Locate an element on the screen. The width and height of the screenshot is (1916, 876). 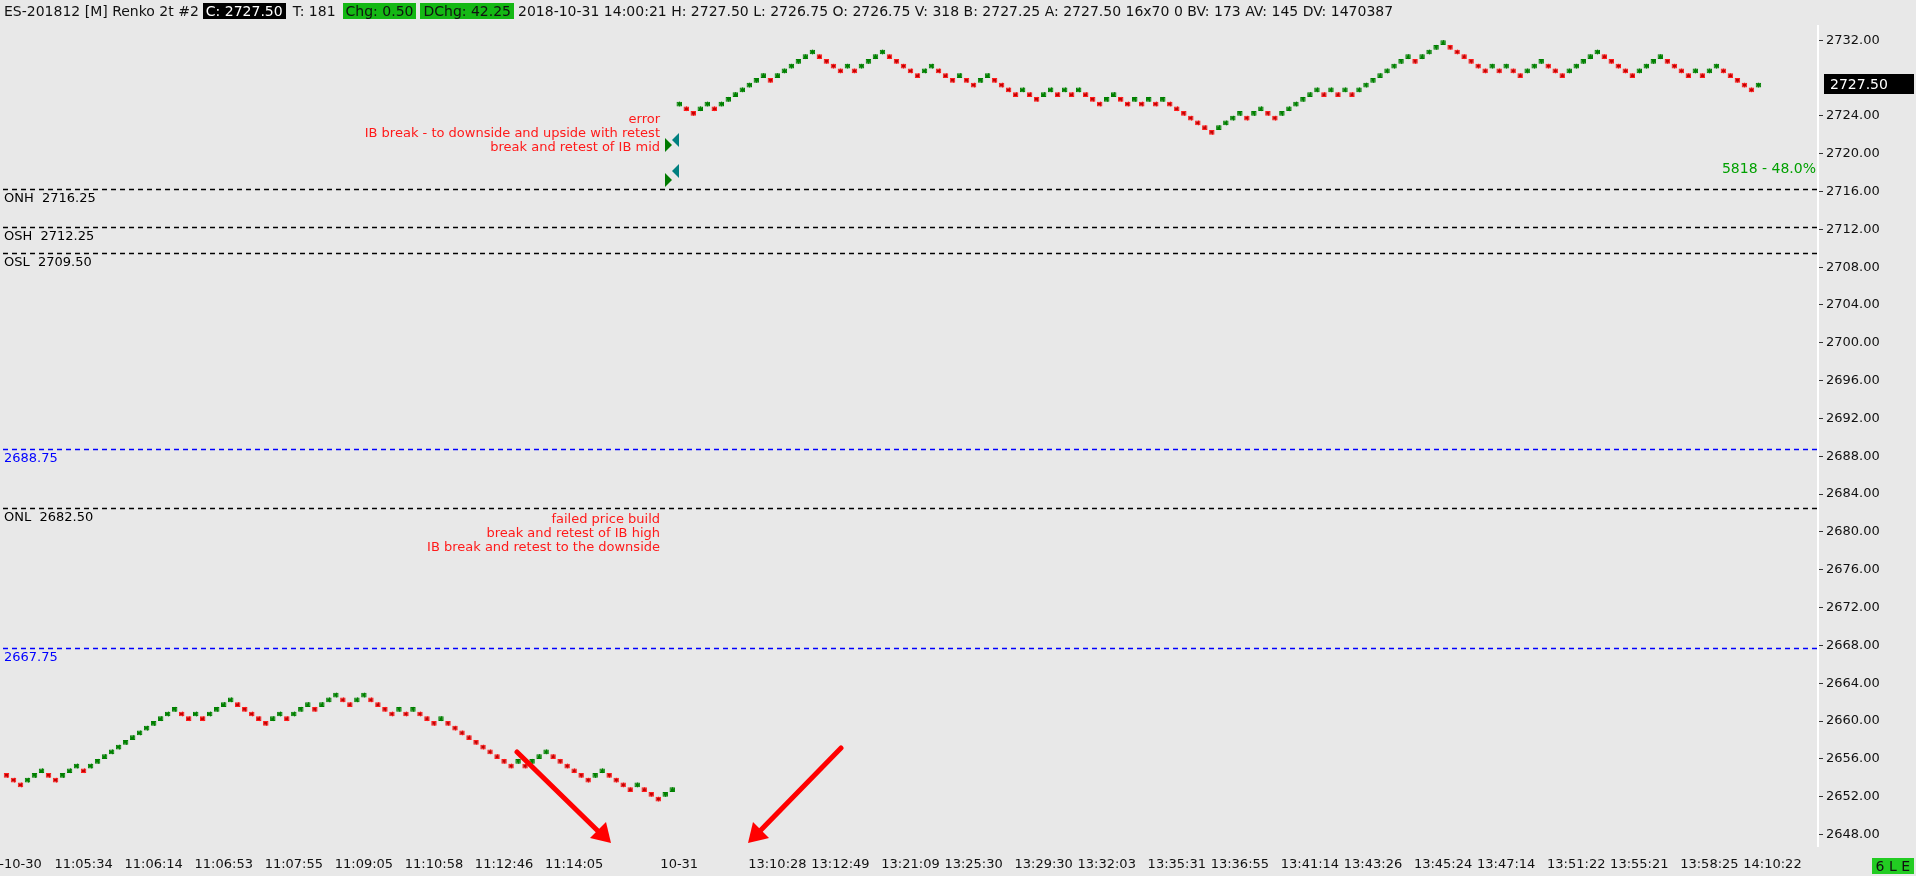
y-tick-label: 2684.00 is located at coordinates (1853, 493).